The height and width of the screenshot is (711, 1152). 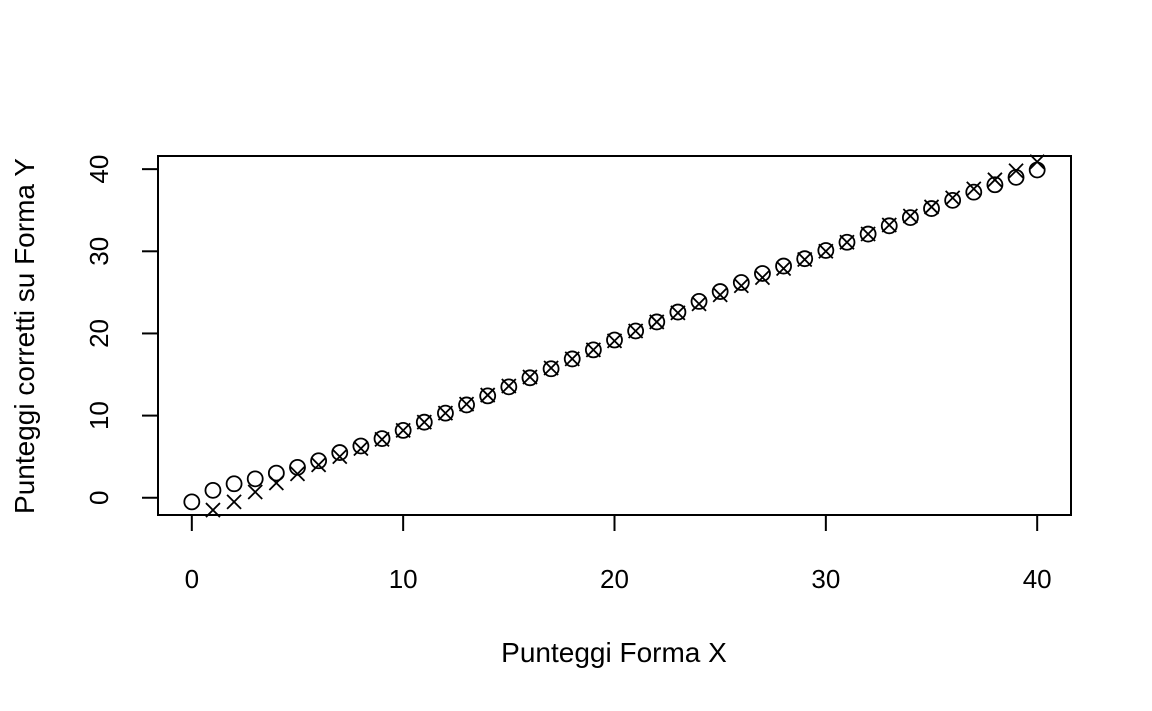 What do you see at coordinates (618, 554) in the screenshot?
I see `x-axis: 0 10 20 30 40` at bounding box center [618, 554].